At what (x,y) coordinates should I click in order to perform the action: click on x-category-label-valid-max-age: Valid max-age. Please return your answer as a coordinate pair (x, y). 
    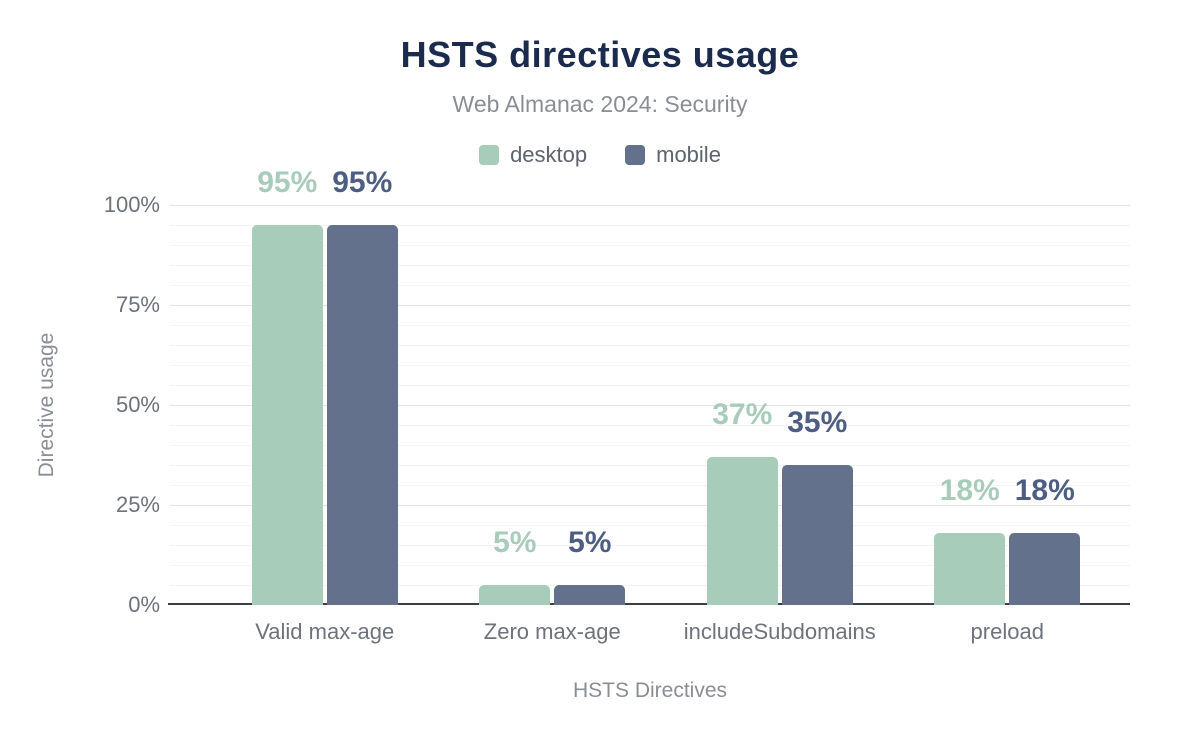
    Looking at the image, I should click on (325, 631).